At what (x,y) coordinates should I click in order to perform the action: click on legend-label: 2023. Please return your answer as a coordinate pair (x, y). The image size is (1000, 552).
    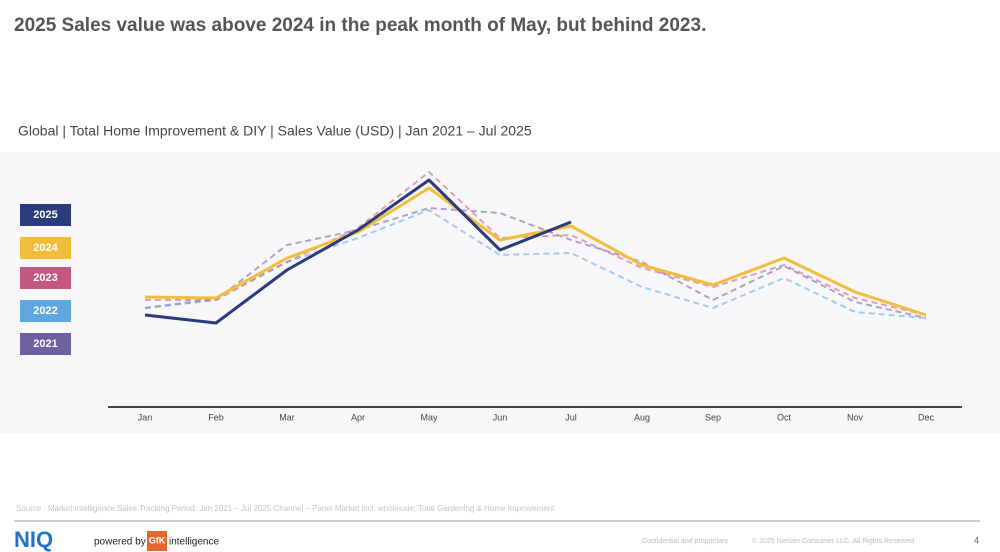
    Looking at the image, I should click on (45, 278).